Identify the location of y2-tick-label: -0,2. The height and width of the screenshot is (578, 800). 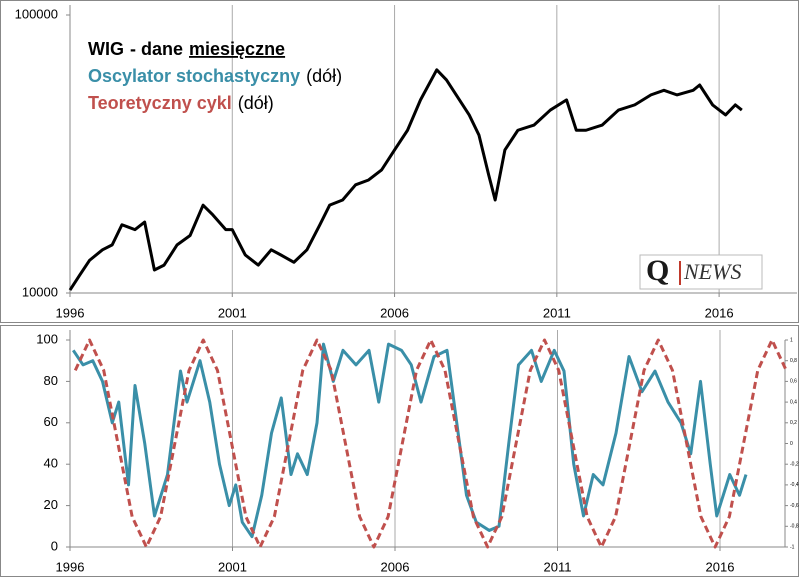
(794, 465).